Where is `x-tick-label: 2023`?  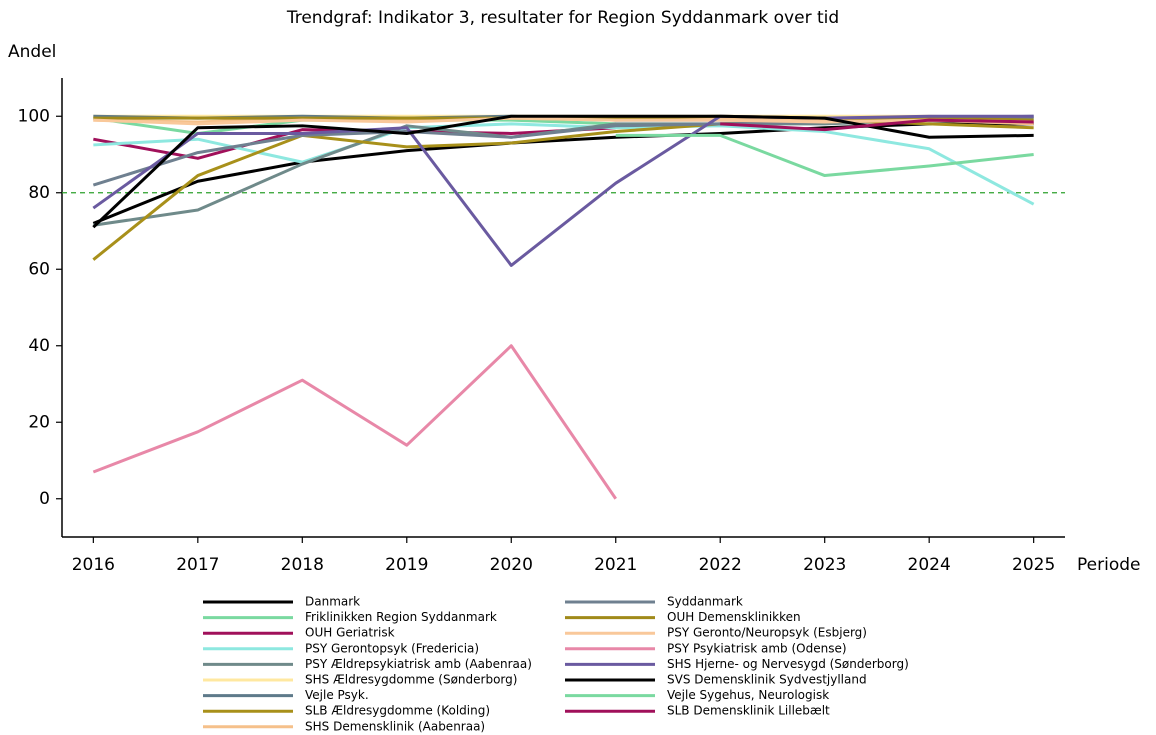
x-tick-label: 2023 is located at coordinates (824, 565).